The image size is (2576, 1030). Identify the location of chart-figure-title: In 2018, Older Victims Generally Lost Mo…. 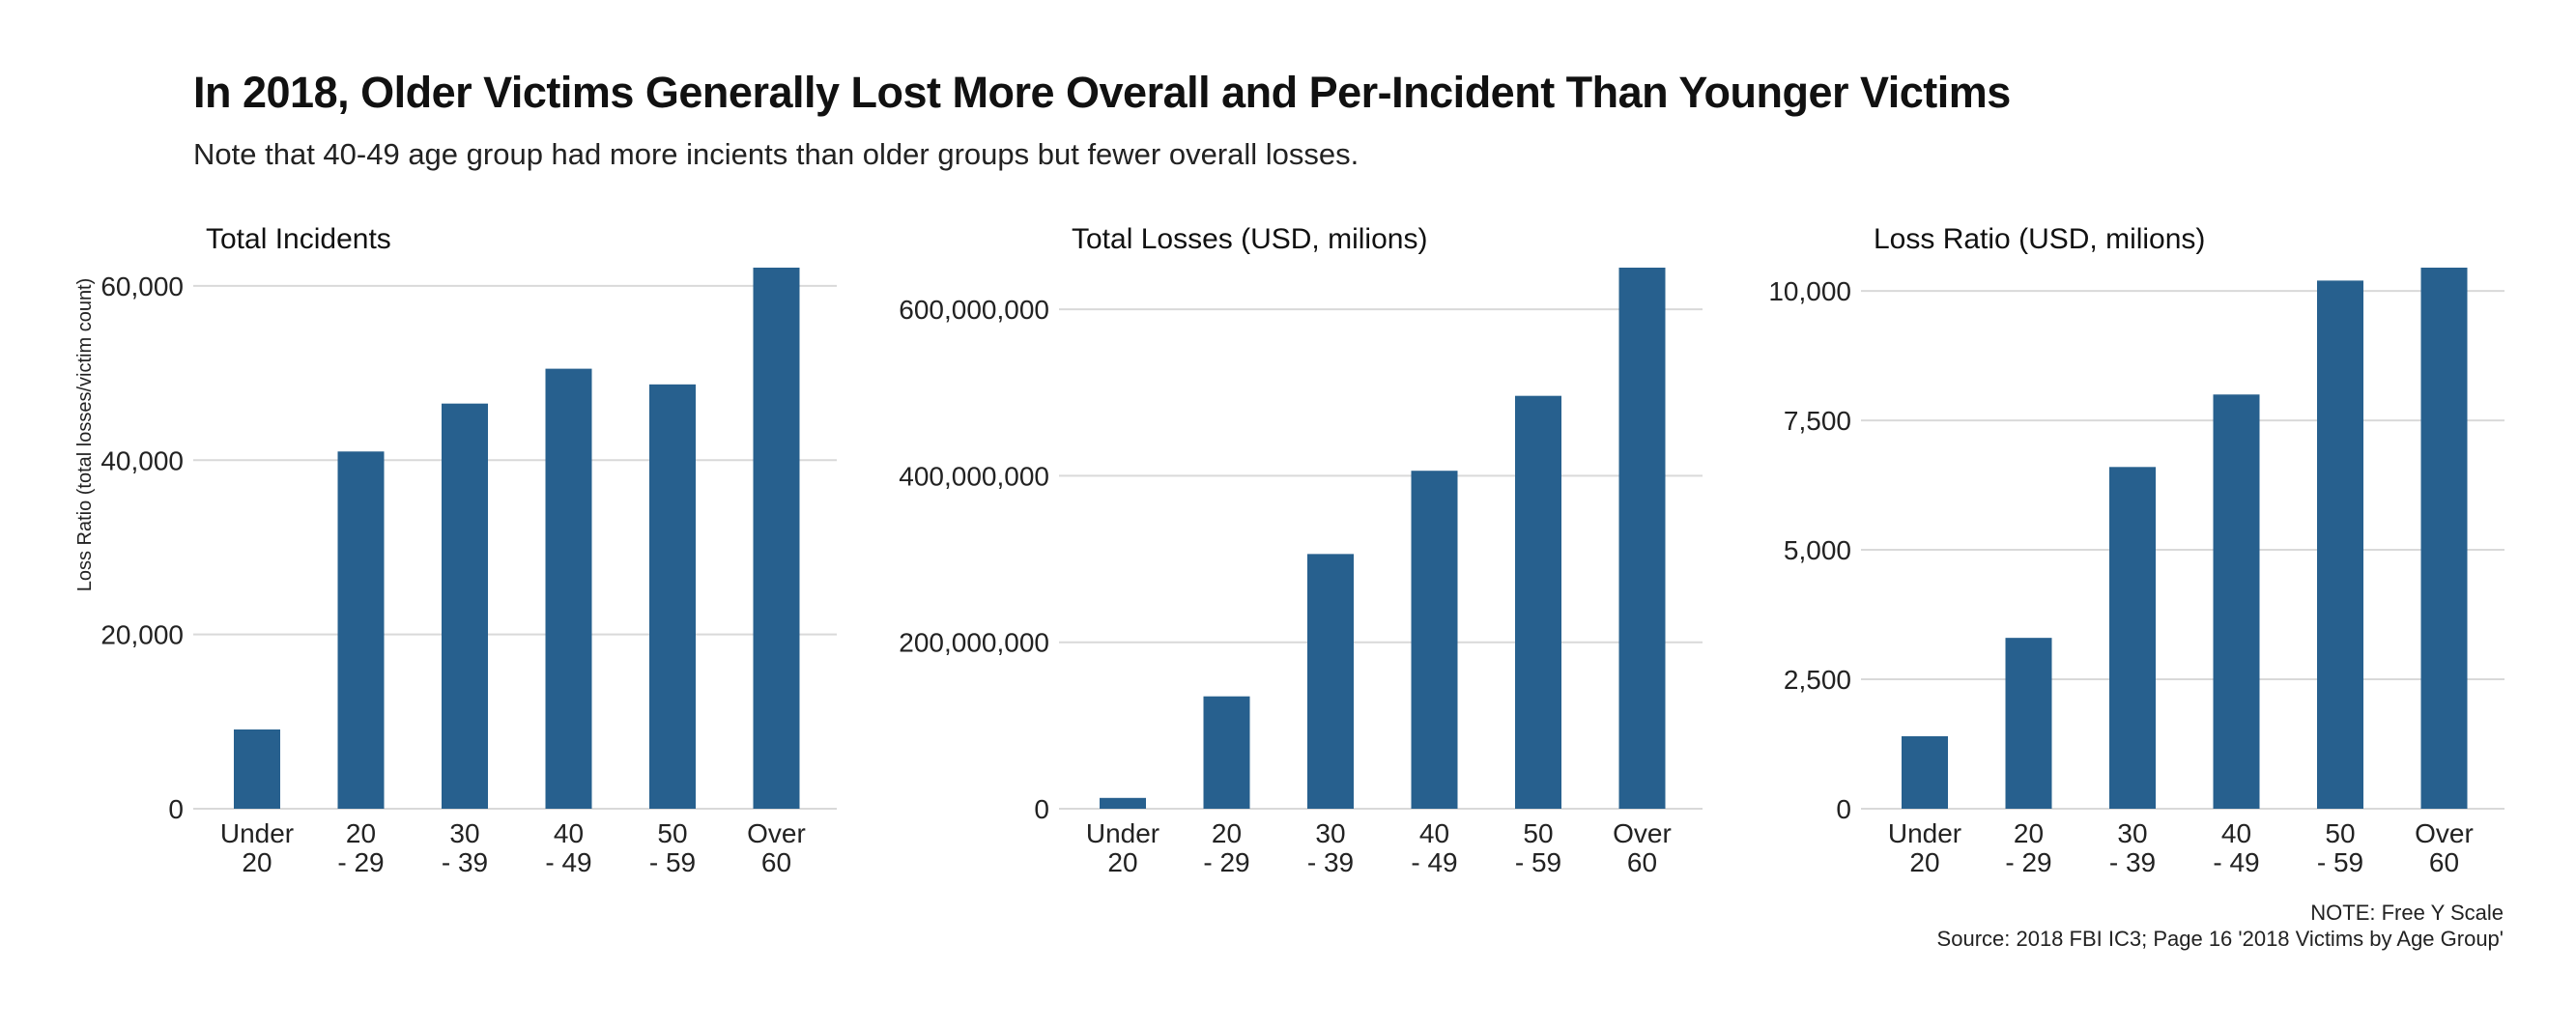
(1102, 93).